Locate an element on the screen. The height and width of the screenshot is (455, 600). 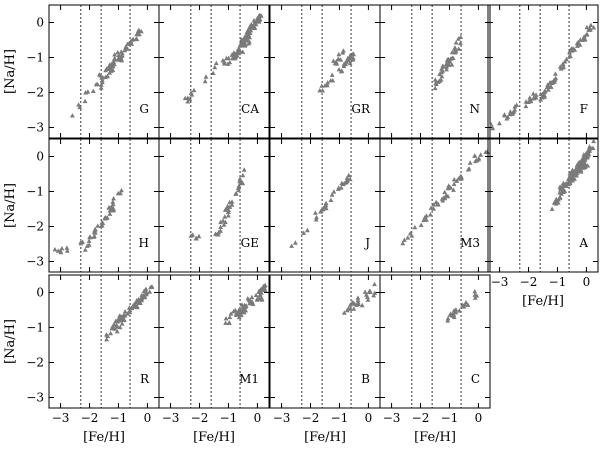
panel-label: A is located at coordinates (583, 243).